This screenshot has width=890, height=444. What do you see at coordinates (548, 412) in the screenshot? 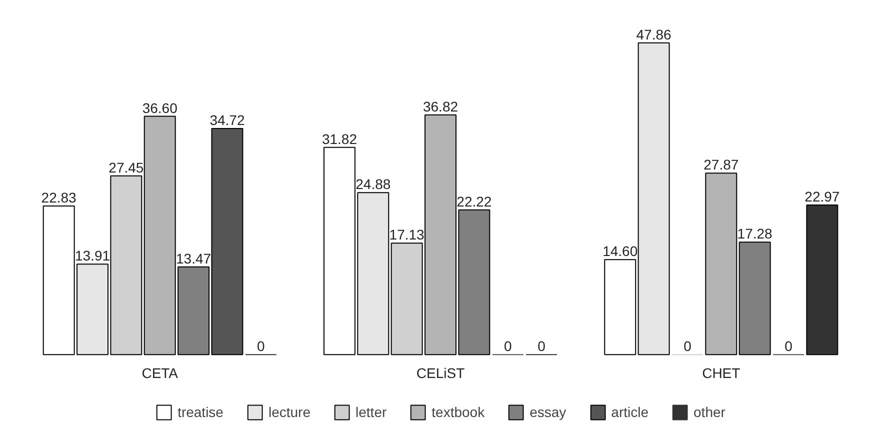
I see `legend-label: essay` at bounding box center [548, 412].